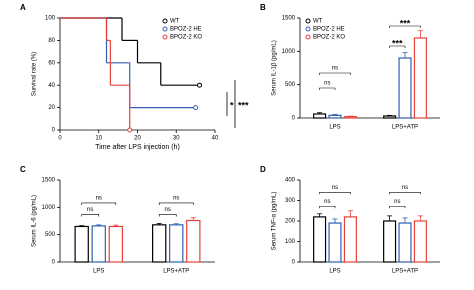 The width and height of the screenshot is (474, 290). Describe the element at coordinates (176, 139) in the screenshot. I see `x-tick-label: 30` at that location.